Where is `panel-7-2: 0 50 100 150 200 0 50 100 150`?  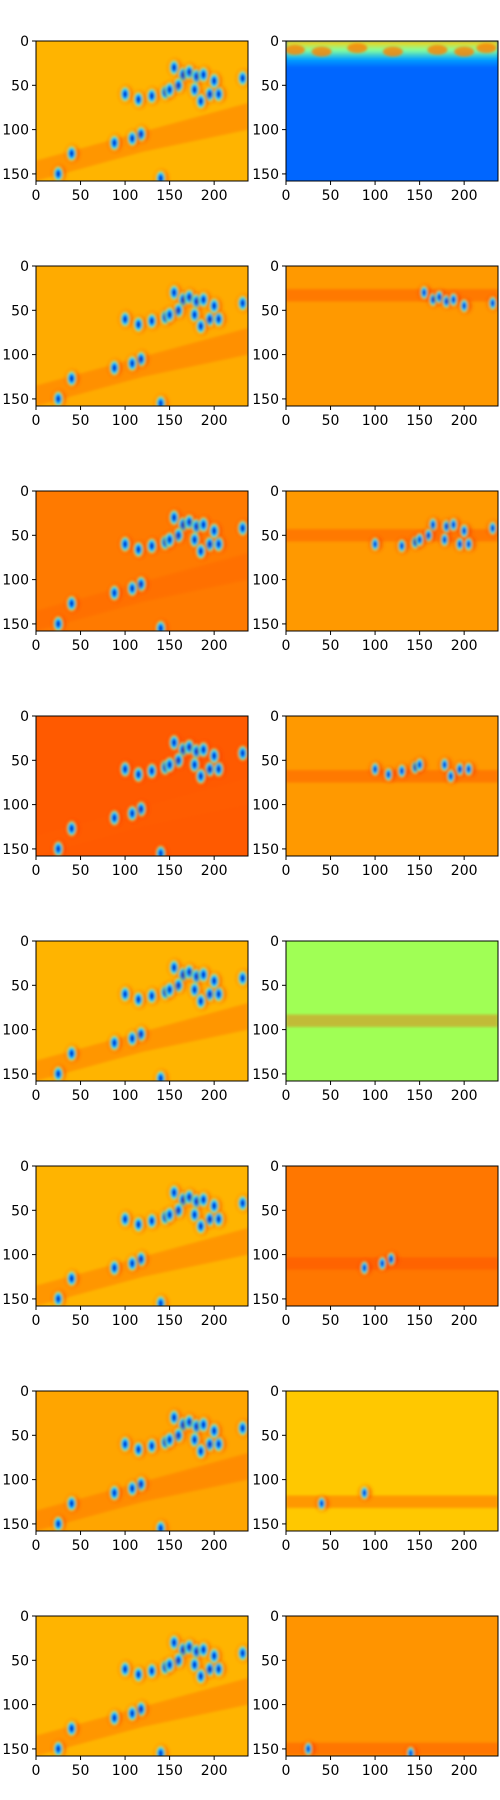 panel-7-2: 0 50 100 150 200 0 50 100 150 is located at coordinates (375, 1469).